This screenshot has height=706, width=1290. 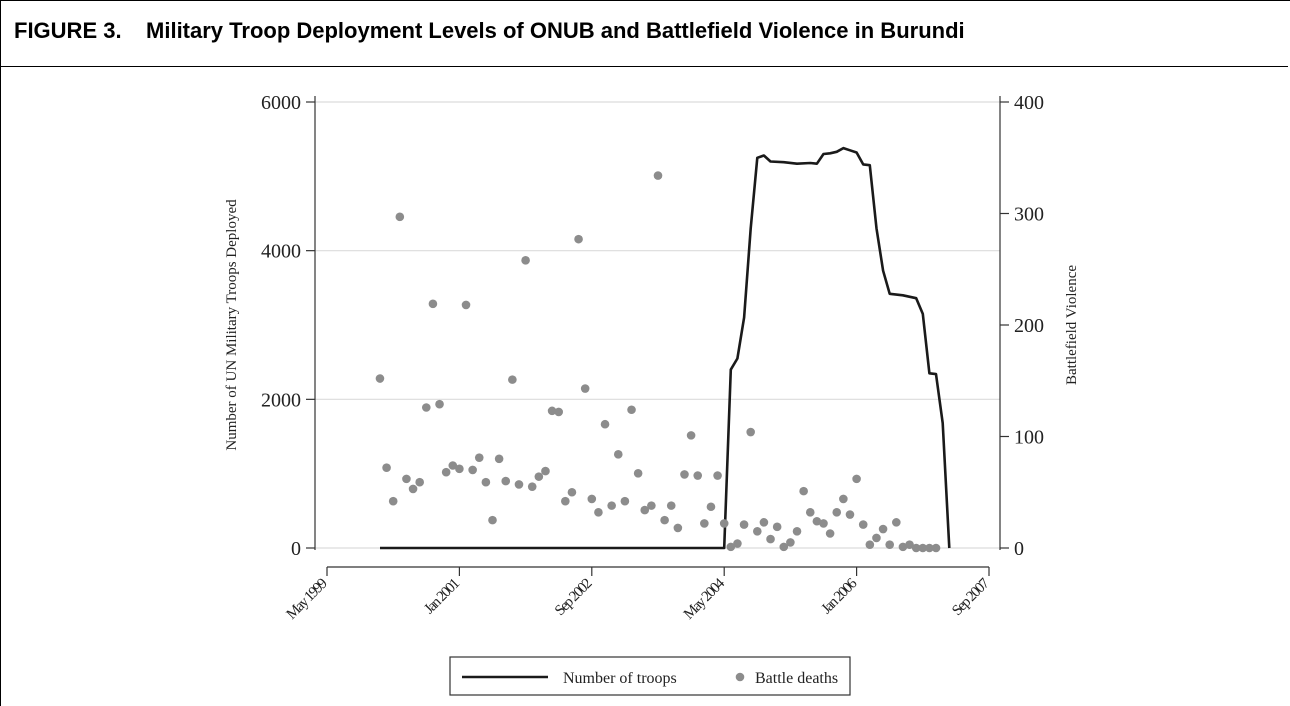 I want to click on y-axis-left-tick-label: 0, so click(x=296, y=549).